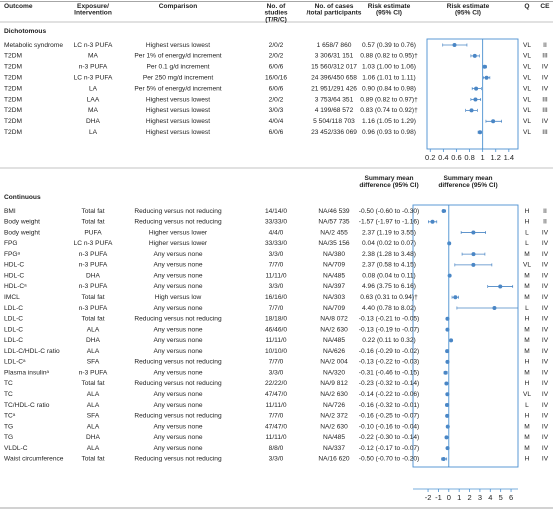  I want to click on cases: NA/57 735, so click(333, 222).